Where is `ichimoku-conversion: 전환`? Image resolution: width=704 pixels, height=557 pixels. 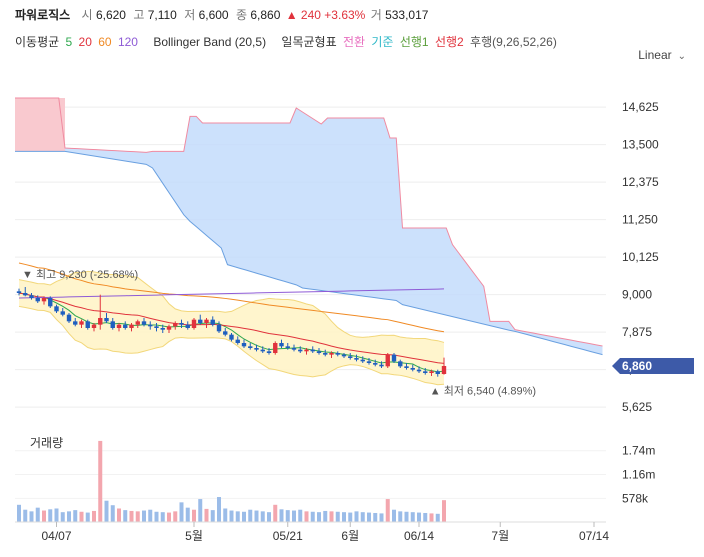 ichimoku-conversion: 전환 is located at coordinates (354, 42).